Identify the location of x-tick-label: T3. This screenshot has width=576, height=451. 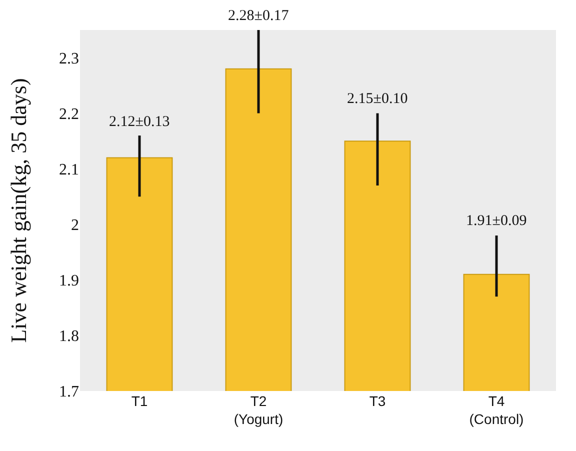
(377, 401).